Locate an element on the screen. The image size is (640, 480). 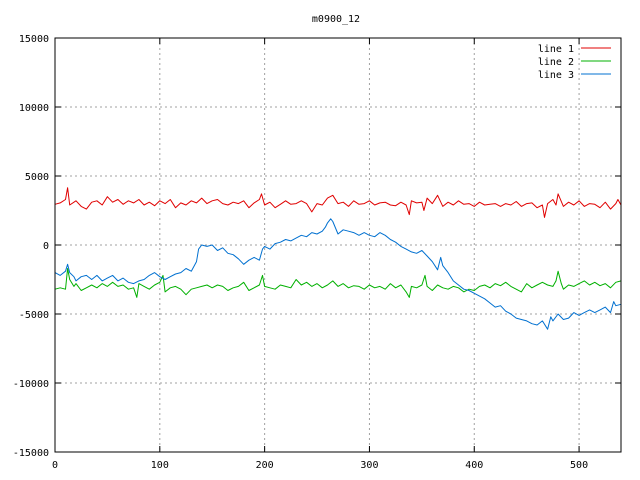
x-tick-label: 400 is located at coordinates (474, 465).